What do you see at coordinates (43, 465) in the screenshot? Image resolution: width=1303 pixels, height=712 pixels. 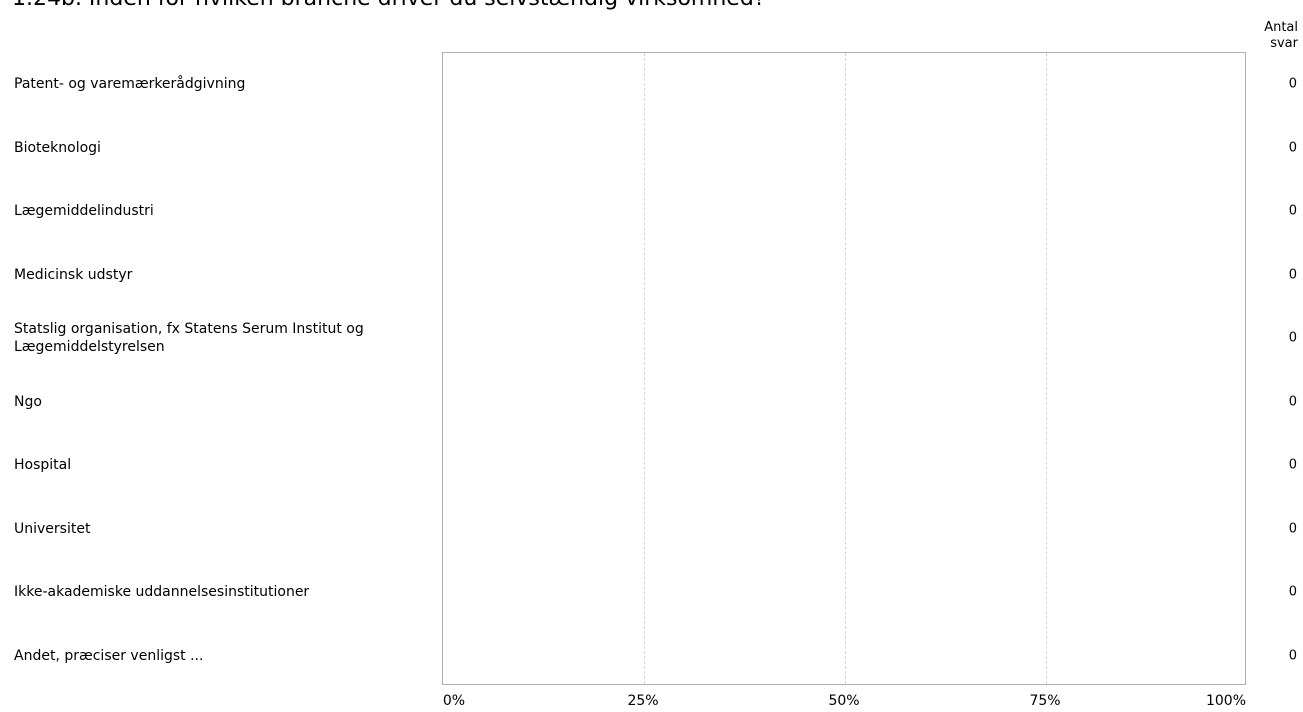 I see `category-label: Hospital` at bounding box center [43, 465].